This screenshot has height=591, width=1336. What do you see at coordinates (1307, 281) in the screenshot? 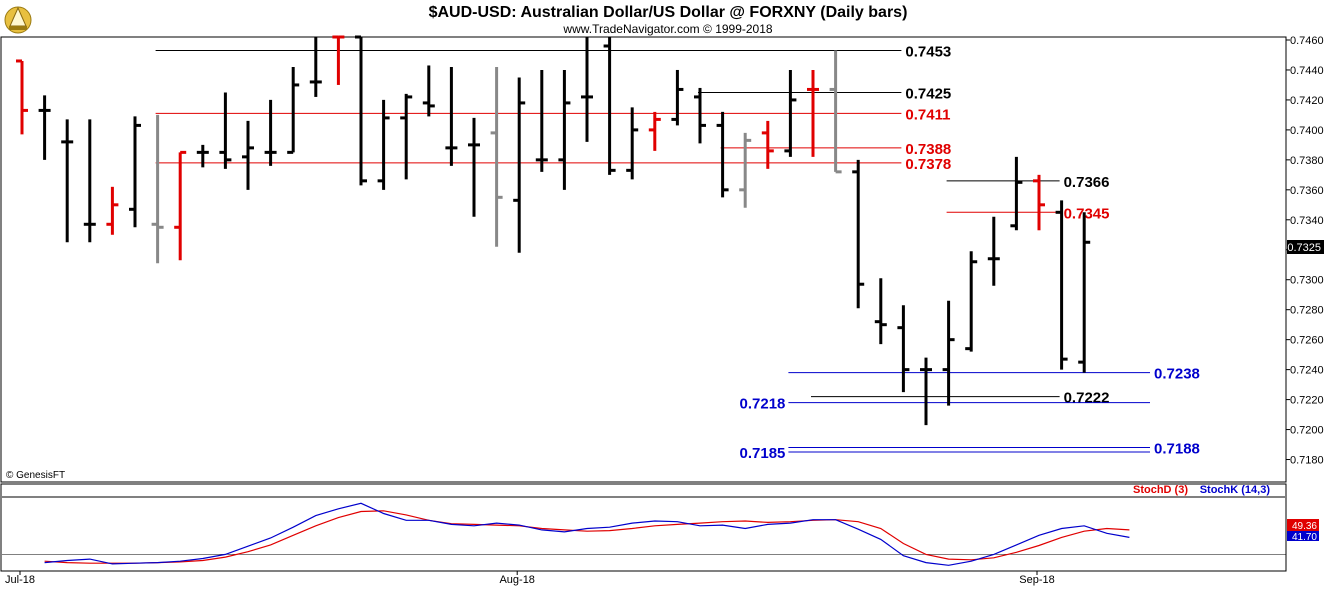
I see `y-tick-label: 0.7300` at bounding box center [1307, 281].